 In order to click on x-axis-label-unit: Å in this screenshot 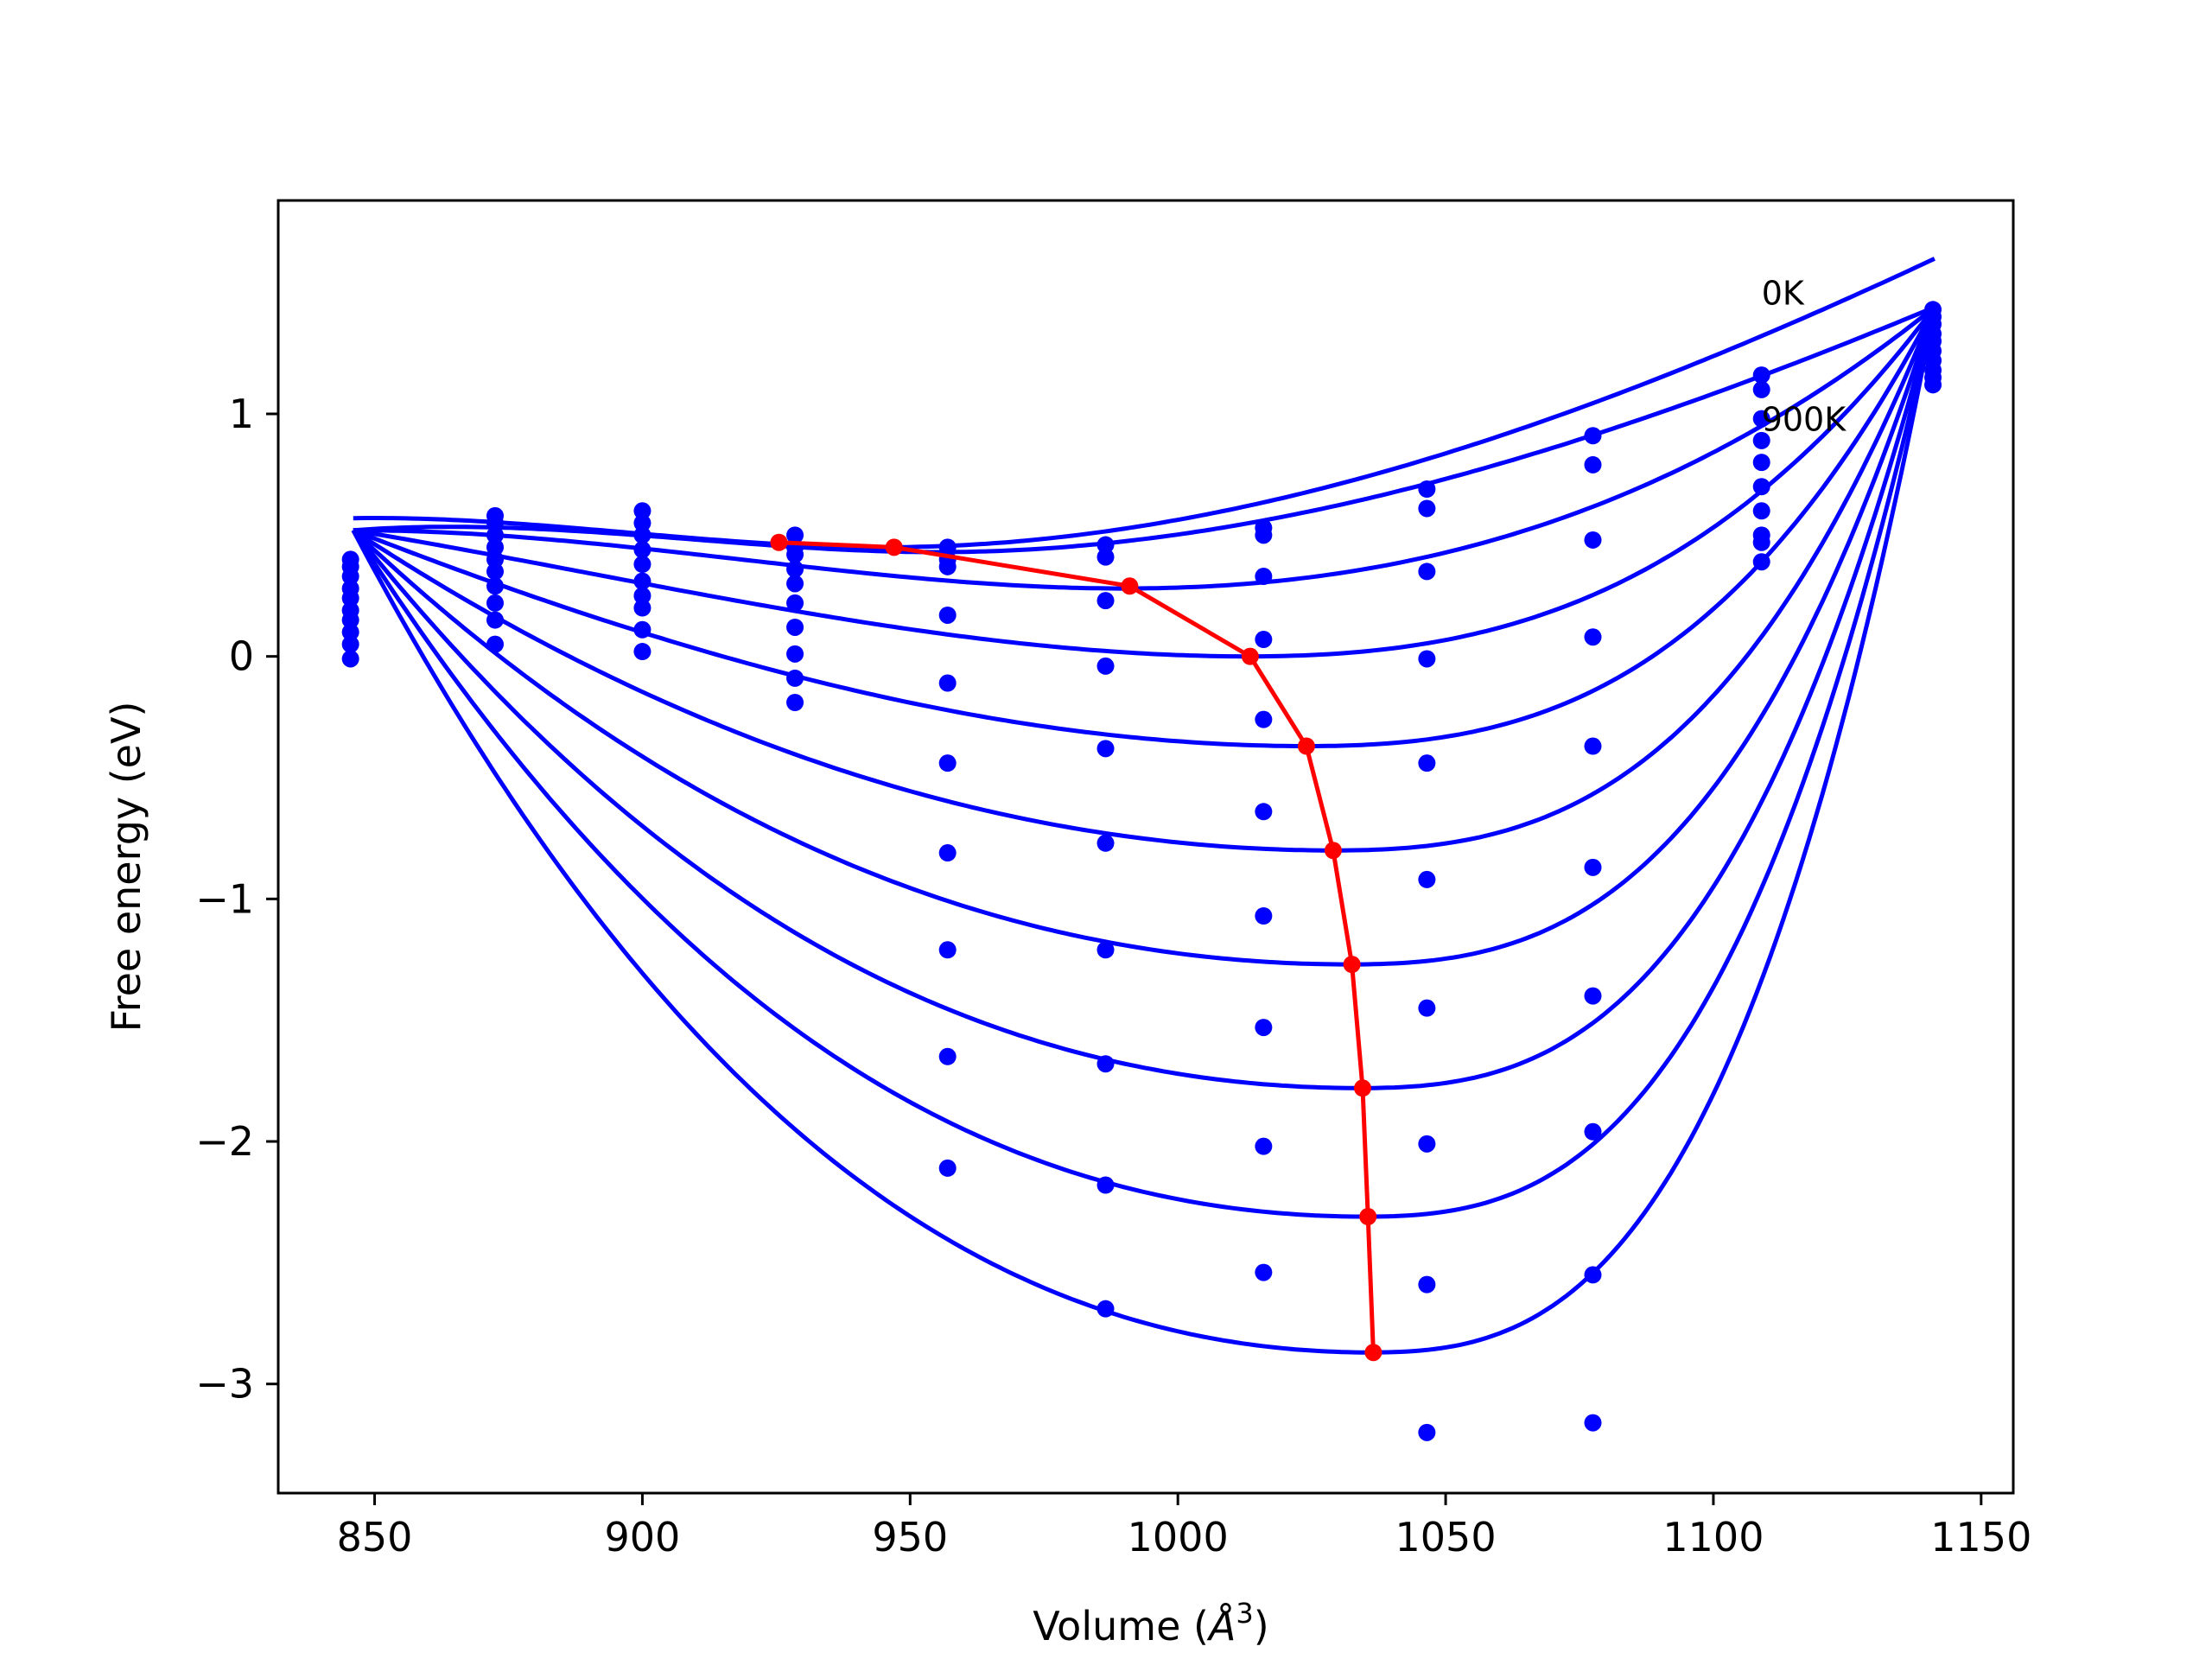, I will do `click(1221, 1626)`.